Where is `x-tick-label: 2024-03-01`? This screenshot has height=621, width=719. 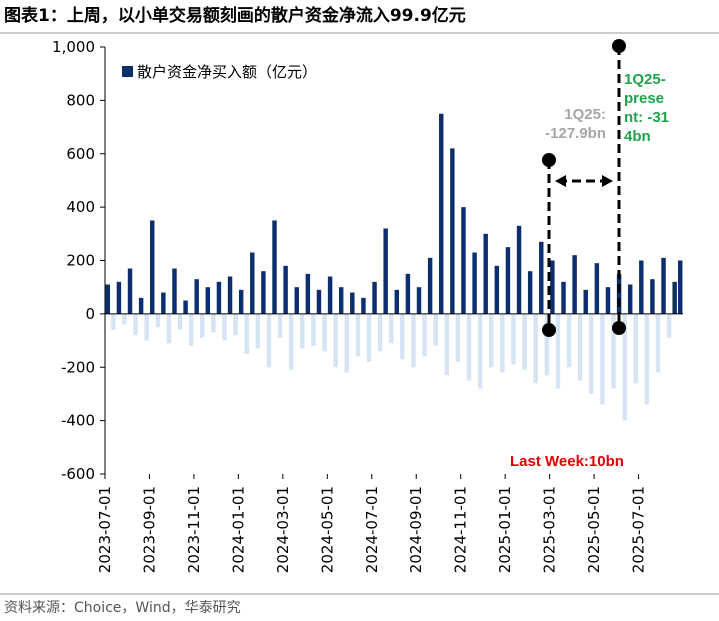
x-tick-label: 2024-03-01 is located at coordinates (283, 529).